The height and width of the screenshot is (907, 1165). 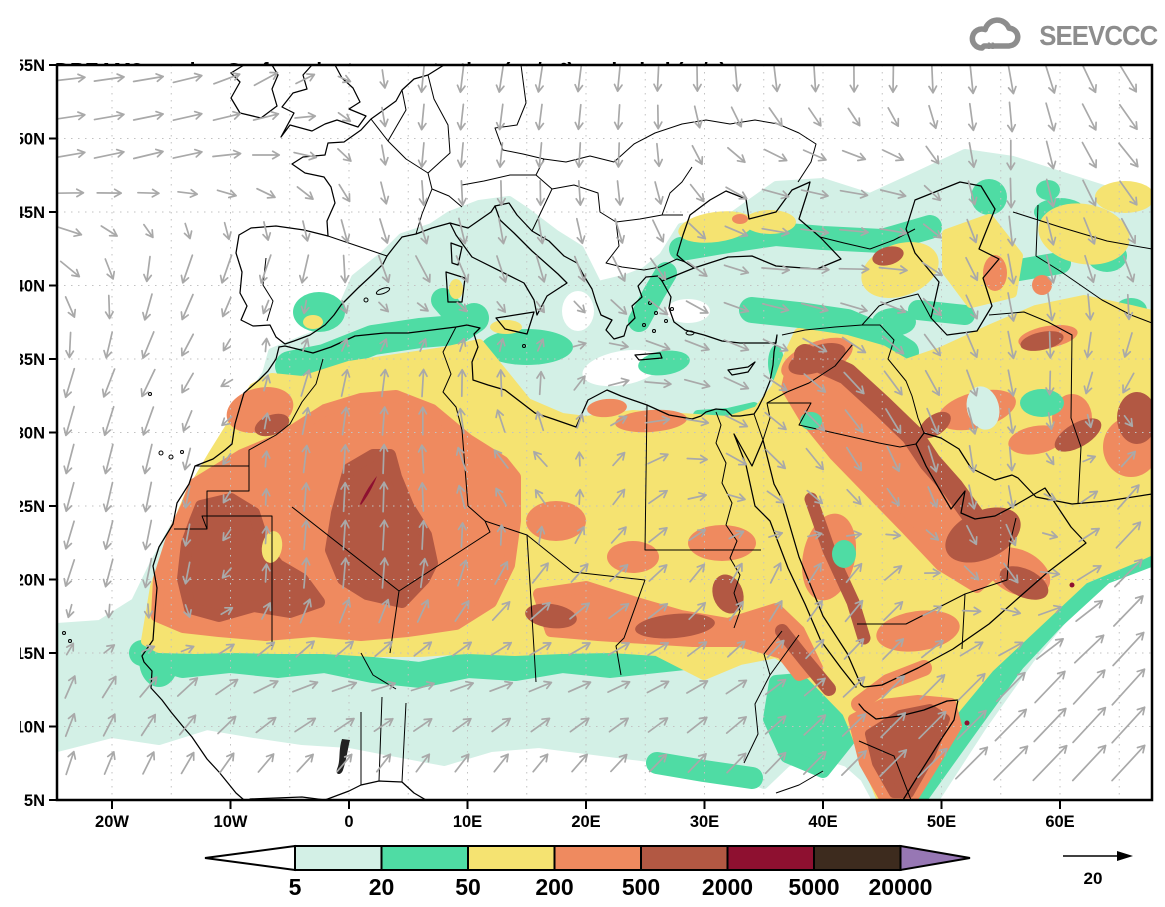 What do you see at coordinates (231, 821) in the screenshot?
I see `lon-label: 10W` at bounding box center [231, 821].